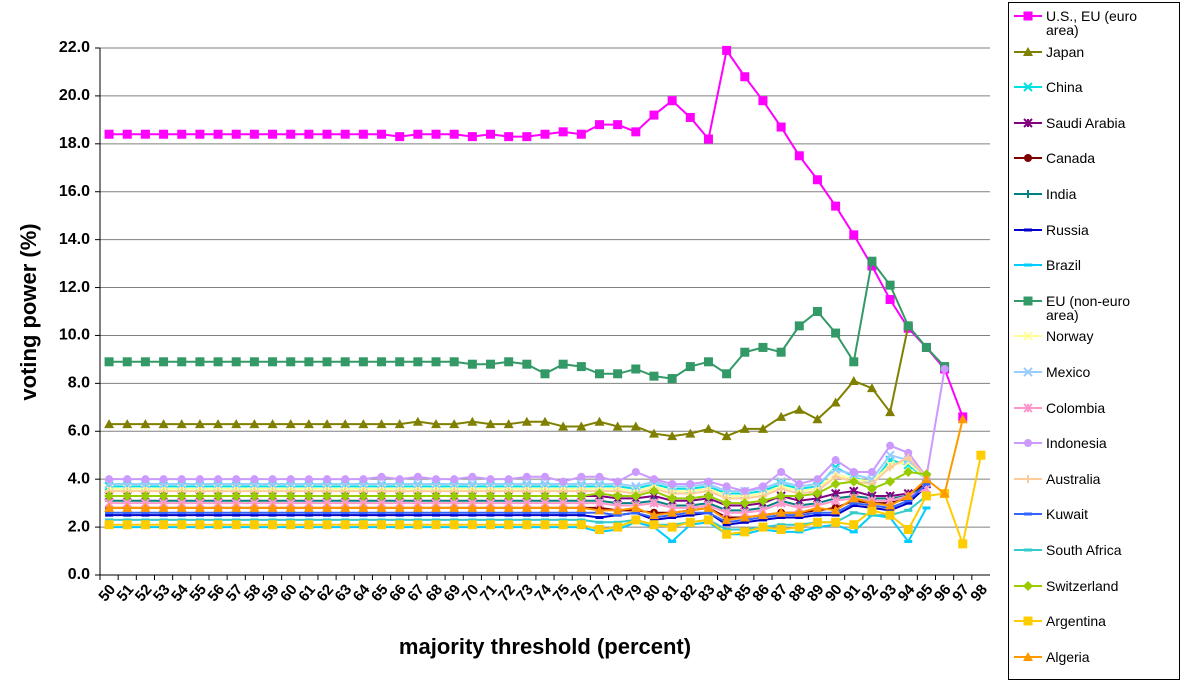 The height and width of the screenshot is (684, 1190). What do you see at coordinates (1061, 194) in the screenshot?
I see `legend-label: India` at bounding box center [1061, 194].